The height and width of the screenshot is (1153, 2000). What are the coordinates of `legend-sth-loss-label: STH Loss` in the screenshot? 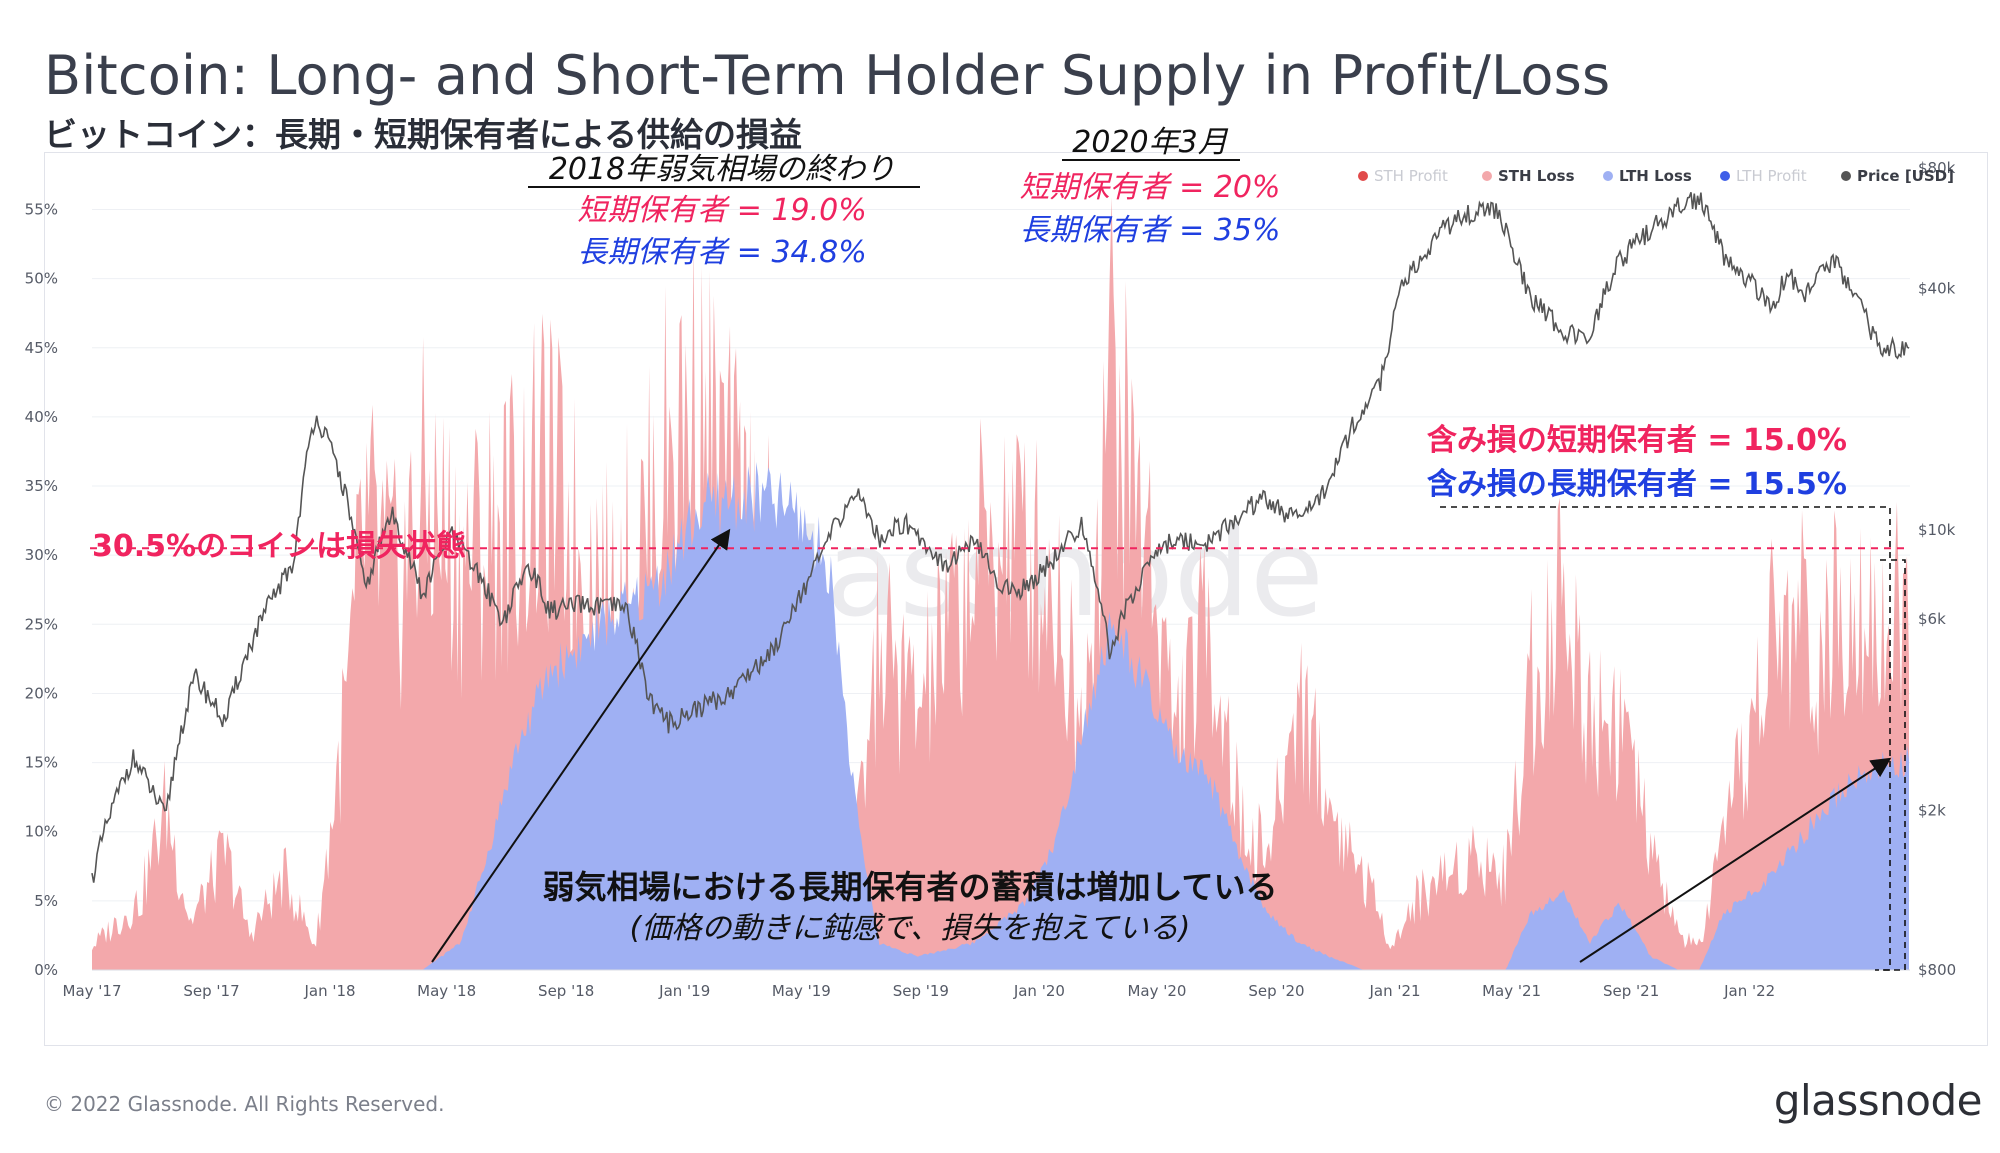 It's located at (1536, 176).